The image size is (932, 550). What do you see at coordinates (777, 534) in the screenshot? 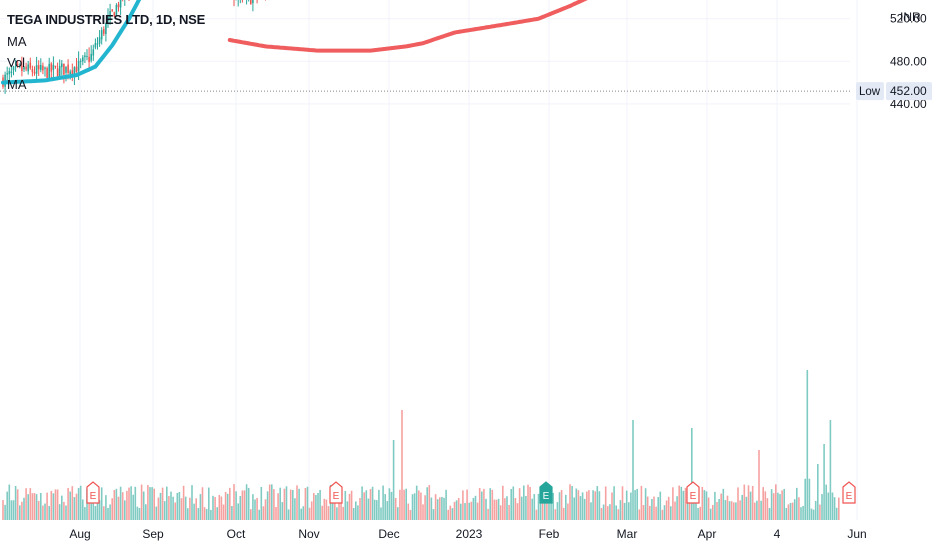
I see `time-tick-label: 4` at bounding box center [777, 534].